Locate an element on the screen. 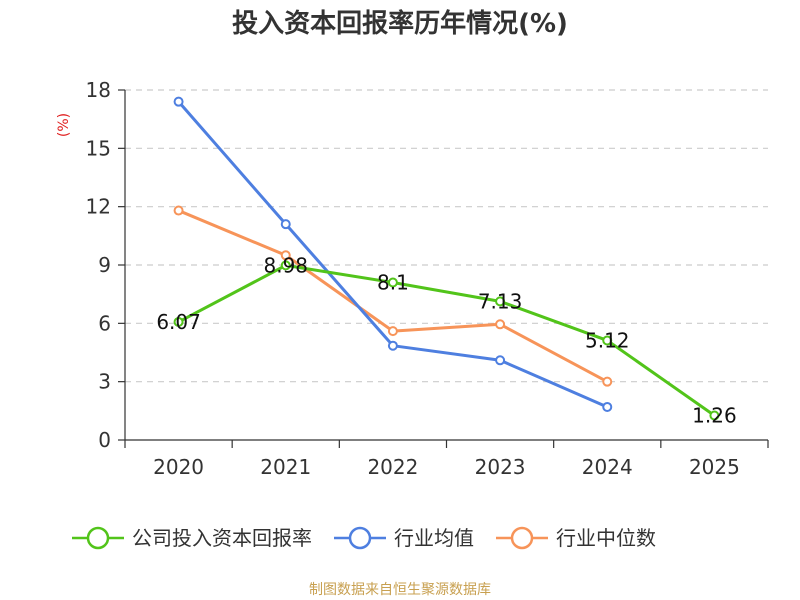  y-tick-label: 15 is located at coordinates (98, 148).